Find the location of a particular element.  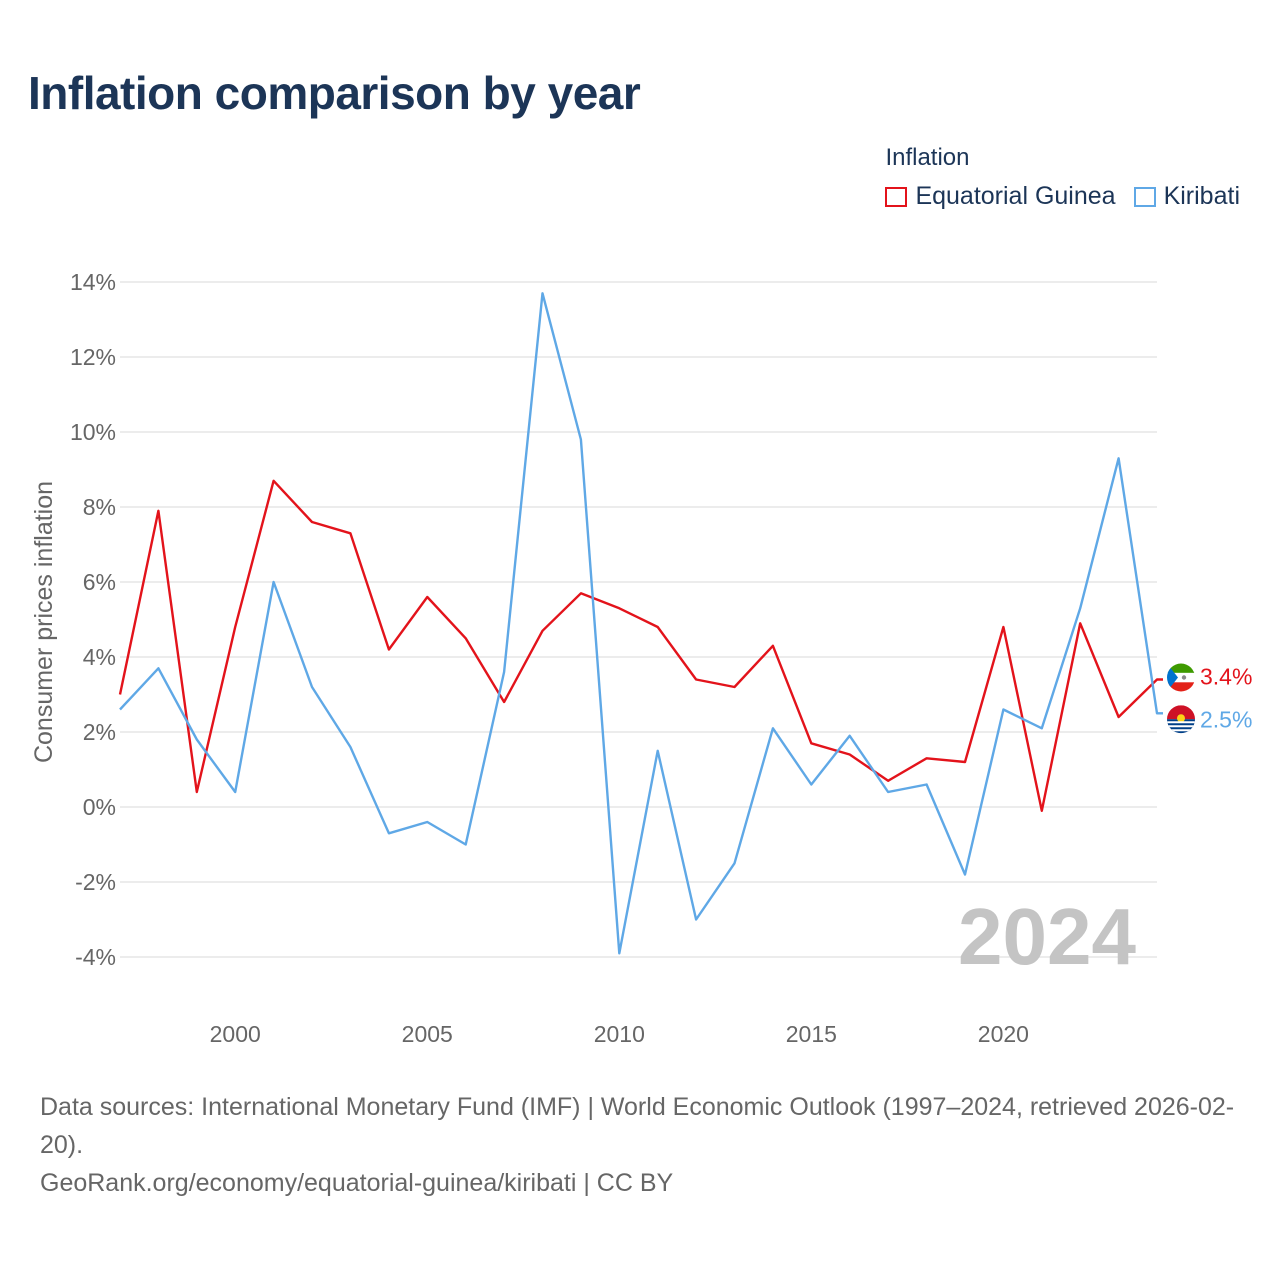

y-axis-label: Consumer prices inflation is located at coordinates (44, 622).